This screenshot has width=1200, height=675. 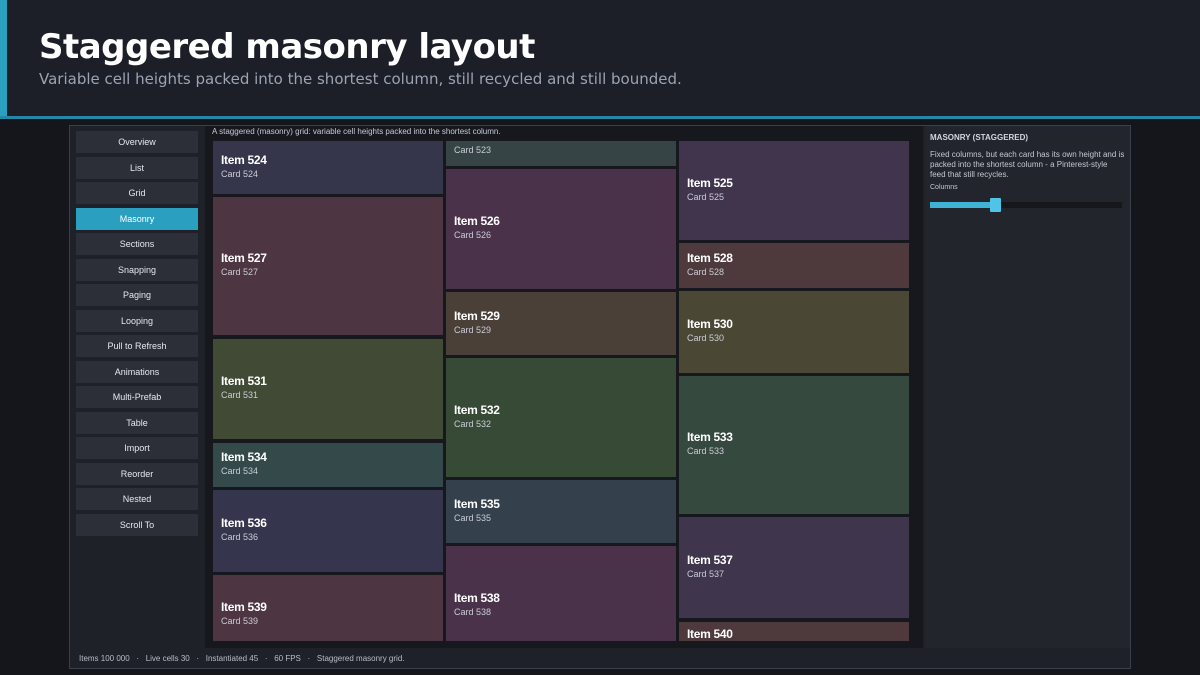 I want to click on card-subtitle: Card 535, so click(x=473, y=517).